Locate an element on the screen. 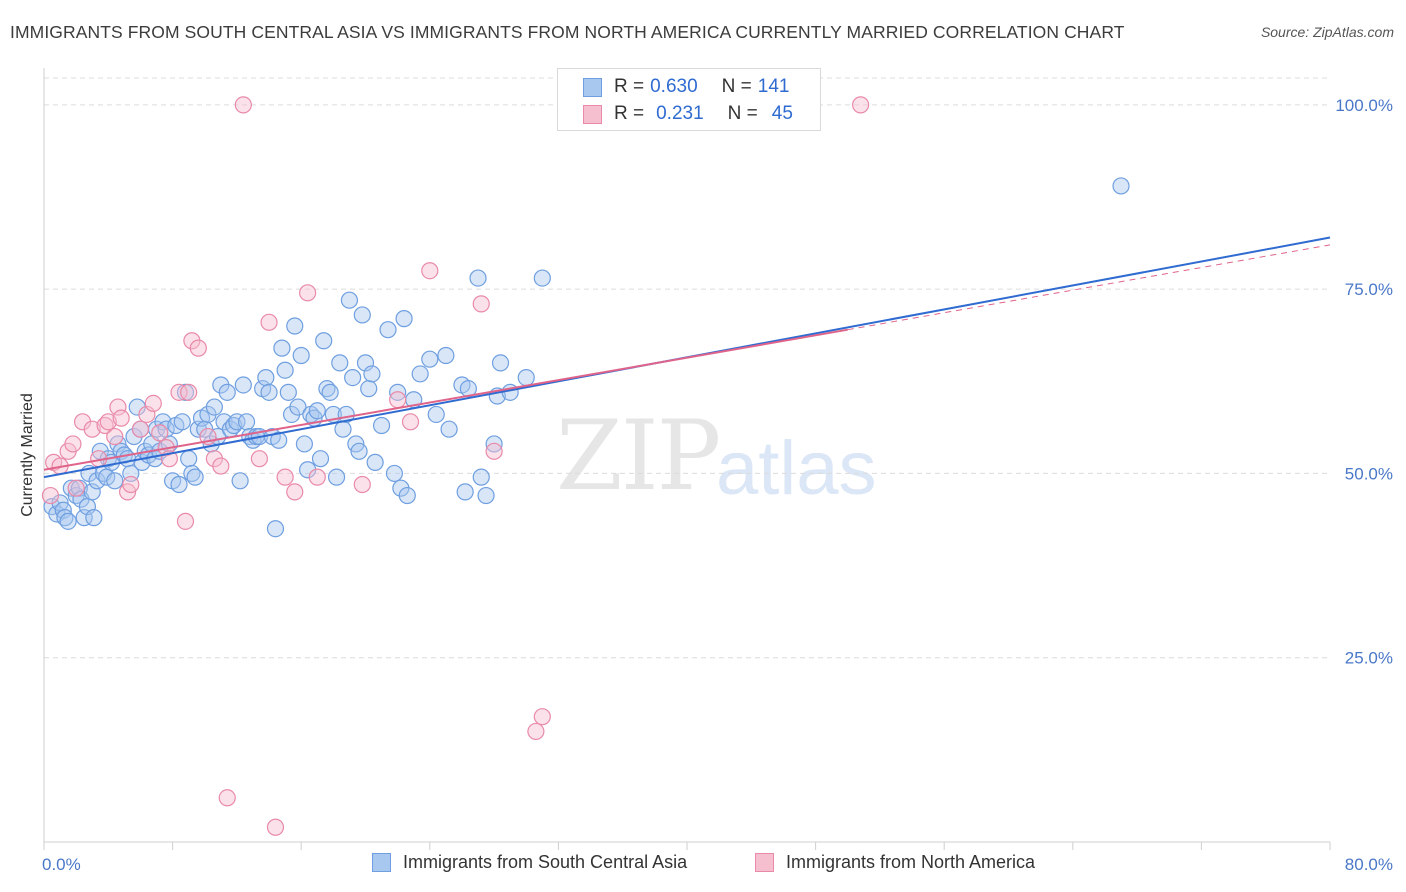 The width and height of the screenshot is (1406, 892). legend-r-value: 0.231 is located at coordinates (680, 113).